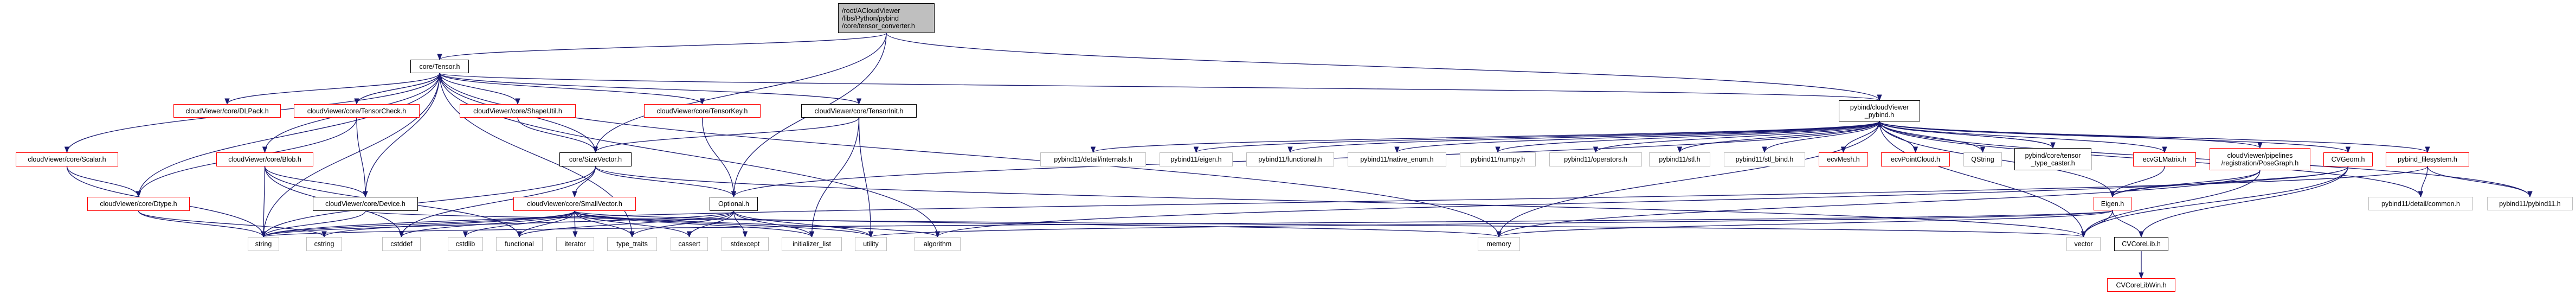 The image size is (2576, 295). I want to click on graph-node-dtype: cloudViewer/core/Dtype.h, so click(138, 204).